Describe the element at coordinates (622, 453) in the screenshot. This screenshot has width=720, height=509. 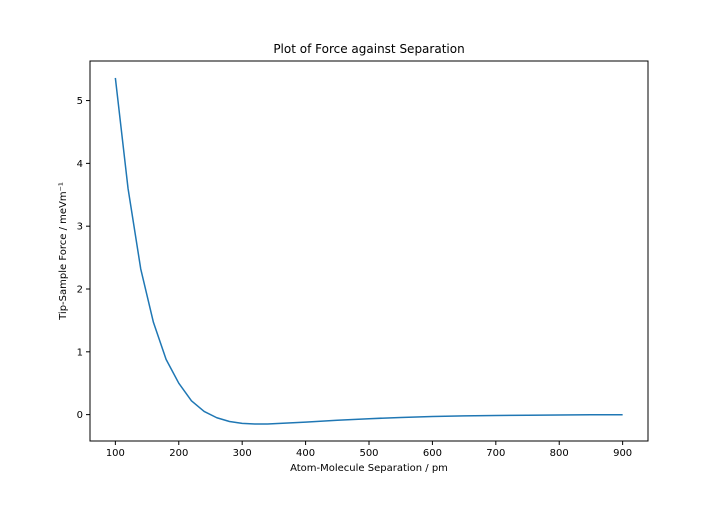
I see `x-tick-label-900: 900` at that location.